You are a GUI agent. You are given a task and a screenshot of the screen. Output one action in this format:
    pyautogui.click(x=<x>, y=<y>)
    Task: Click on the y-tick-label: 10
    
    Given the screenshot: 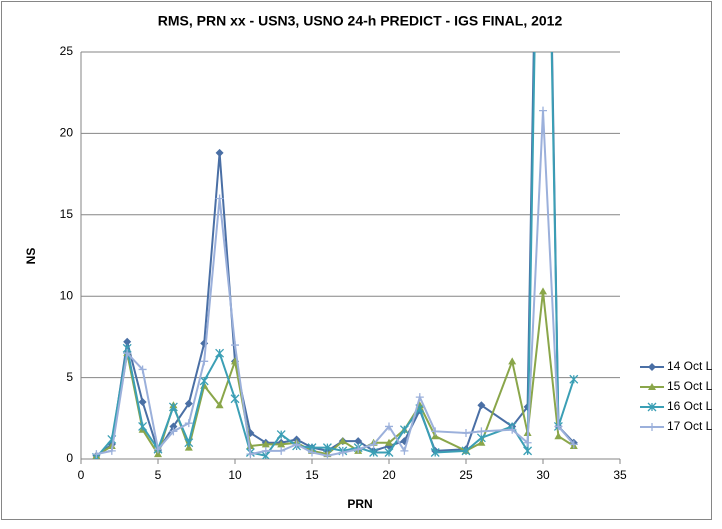 What is the action you would take?
    pyautogui.click(x=67, y=295)
    